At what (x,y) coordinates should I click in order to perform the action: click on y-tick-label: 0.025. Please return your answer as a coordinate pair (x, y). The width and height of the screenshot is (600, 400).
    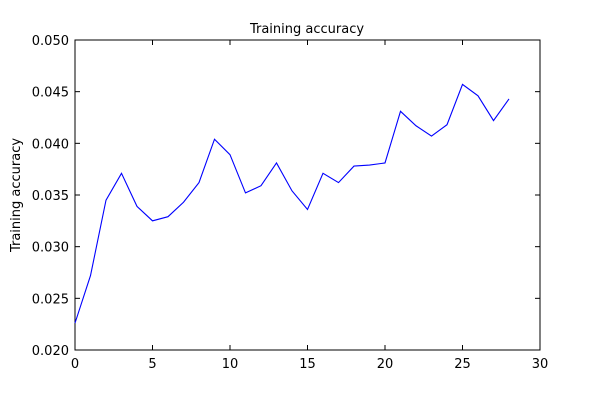
    Looking at the image, I should click on (50, 299).